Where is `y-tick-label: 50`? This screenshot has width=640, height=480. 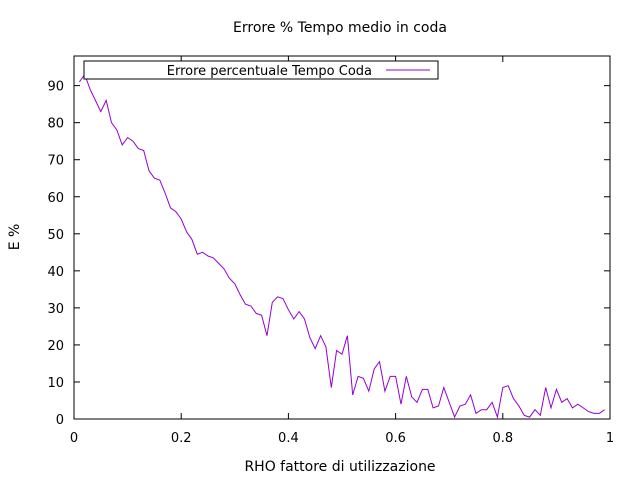 y-tick-label: 50 is located at coordinates (55, 235).